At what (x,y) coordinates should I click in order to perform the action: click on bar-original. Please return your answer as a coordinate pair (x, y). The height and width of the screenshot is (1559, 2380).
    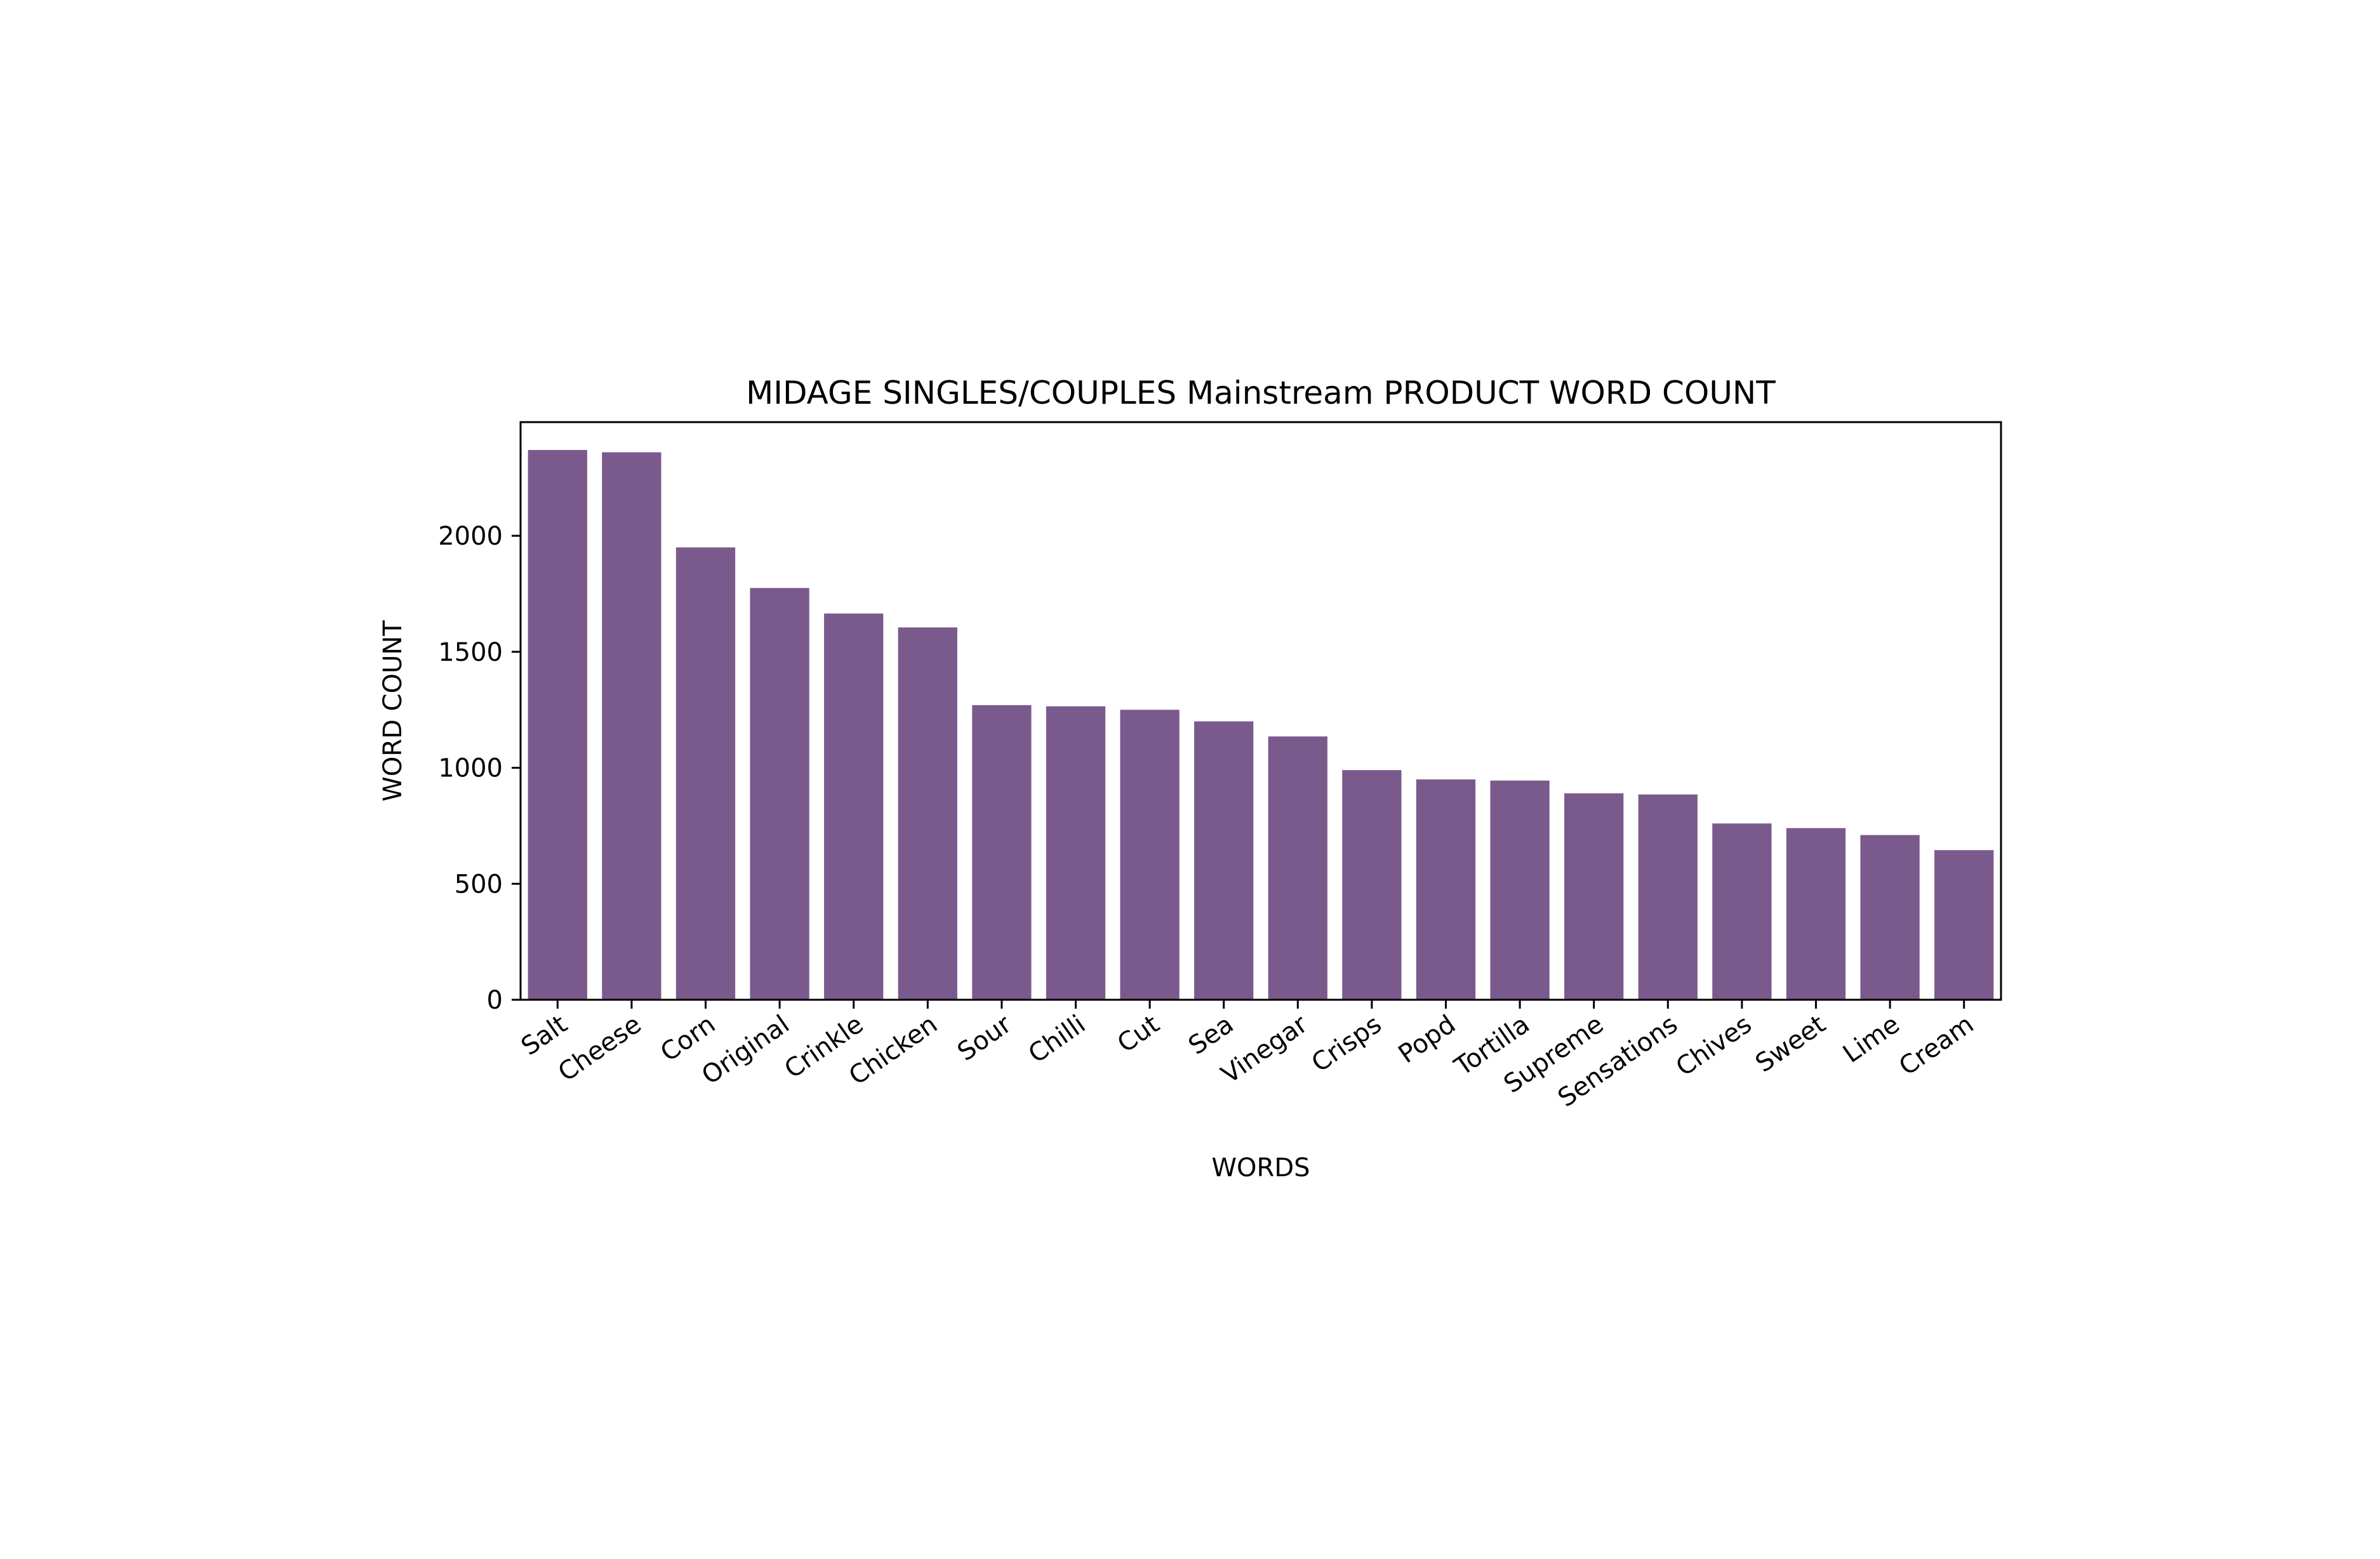
    Looking at the image, I should click on (779, 794).